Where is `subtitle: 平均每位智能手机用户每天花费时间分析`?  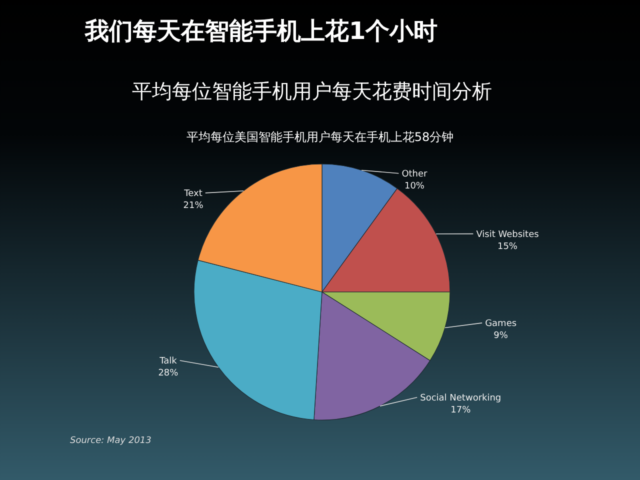
subtitle: 平均每位智能手机用户每天花费时间分析 is located at coordinates (312, 91).